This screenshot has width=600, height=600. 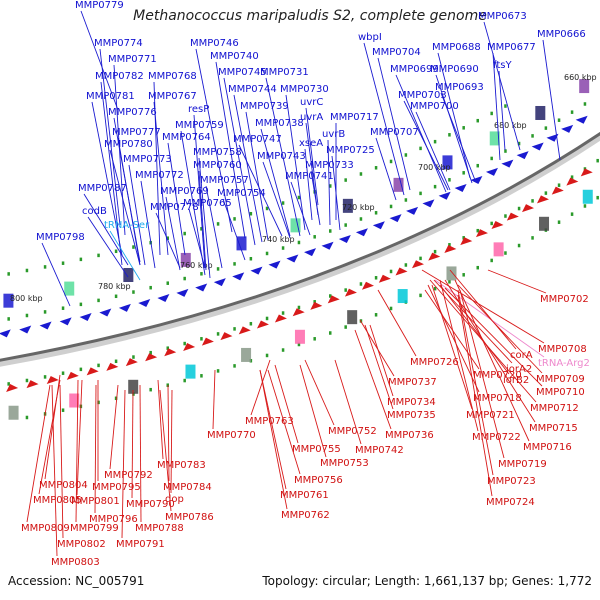 What do you see at coordinates (456, 47) in the screenshot?
I see `gene-label: MMP0688` at bounding box center [456, 47].